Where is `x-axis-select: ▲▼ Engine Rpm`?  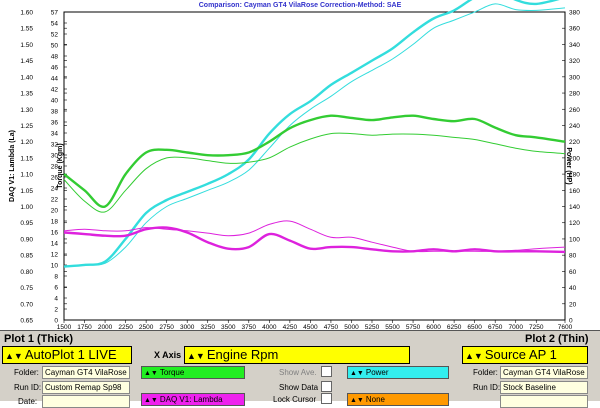
x-axis-select: ▲▼ Engine Rpm is located at coordinates (297, 355).